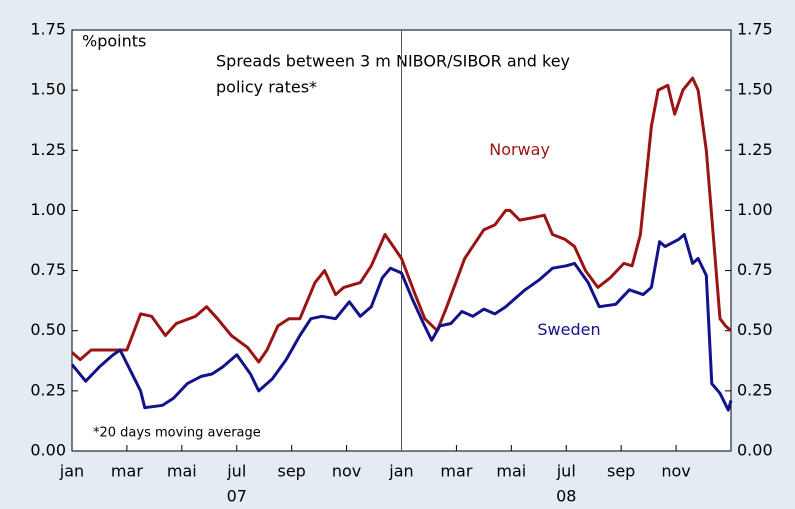 This screenshot has width=795, height=509. What do you see at coordinates (755, 269) in the screenshot?
I see `y2-tick-label: 0.75` at bounding box center [755, 269].